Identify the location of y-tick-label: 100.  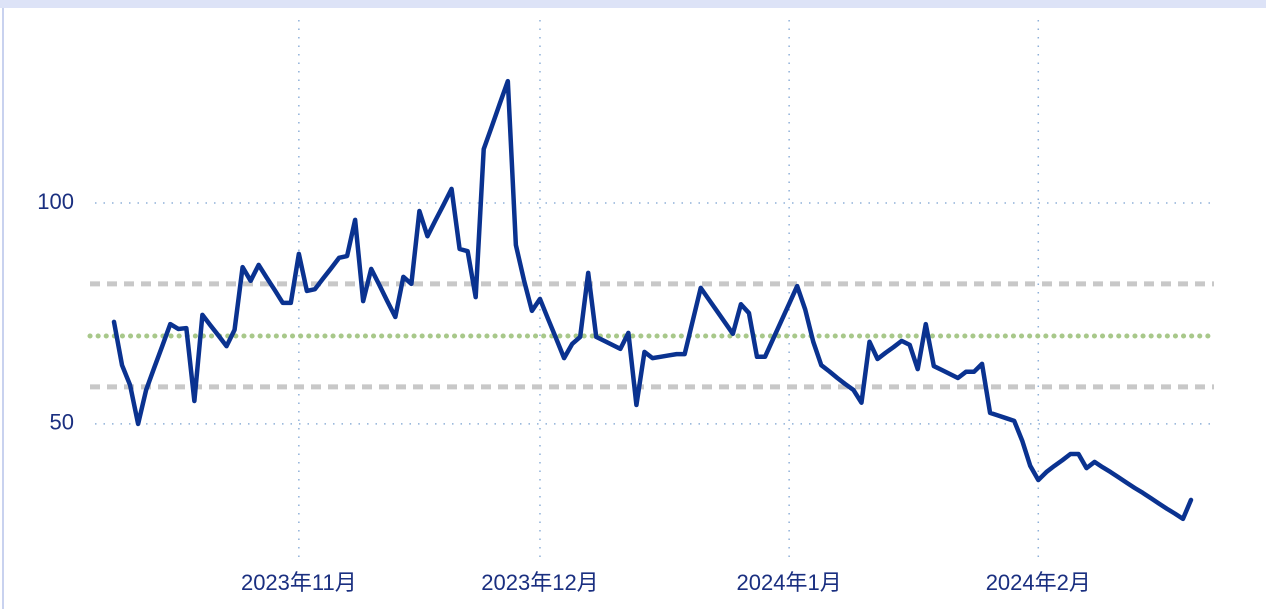
(55, 201).